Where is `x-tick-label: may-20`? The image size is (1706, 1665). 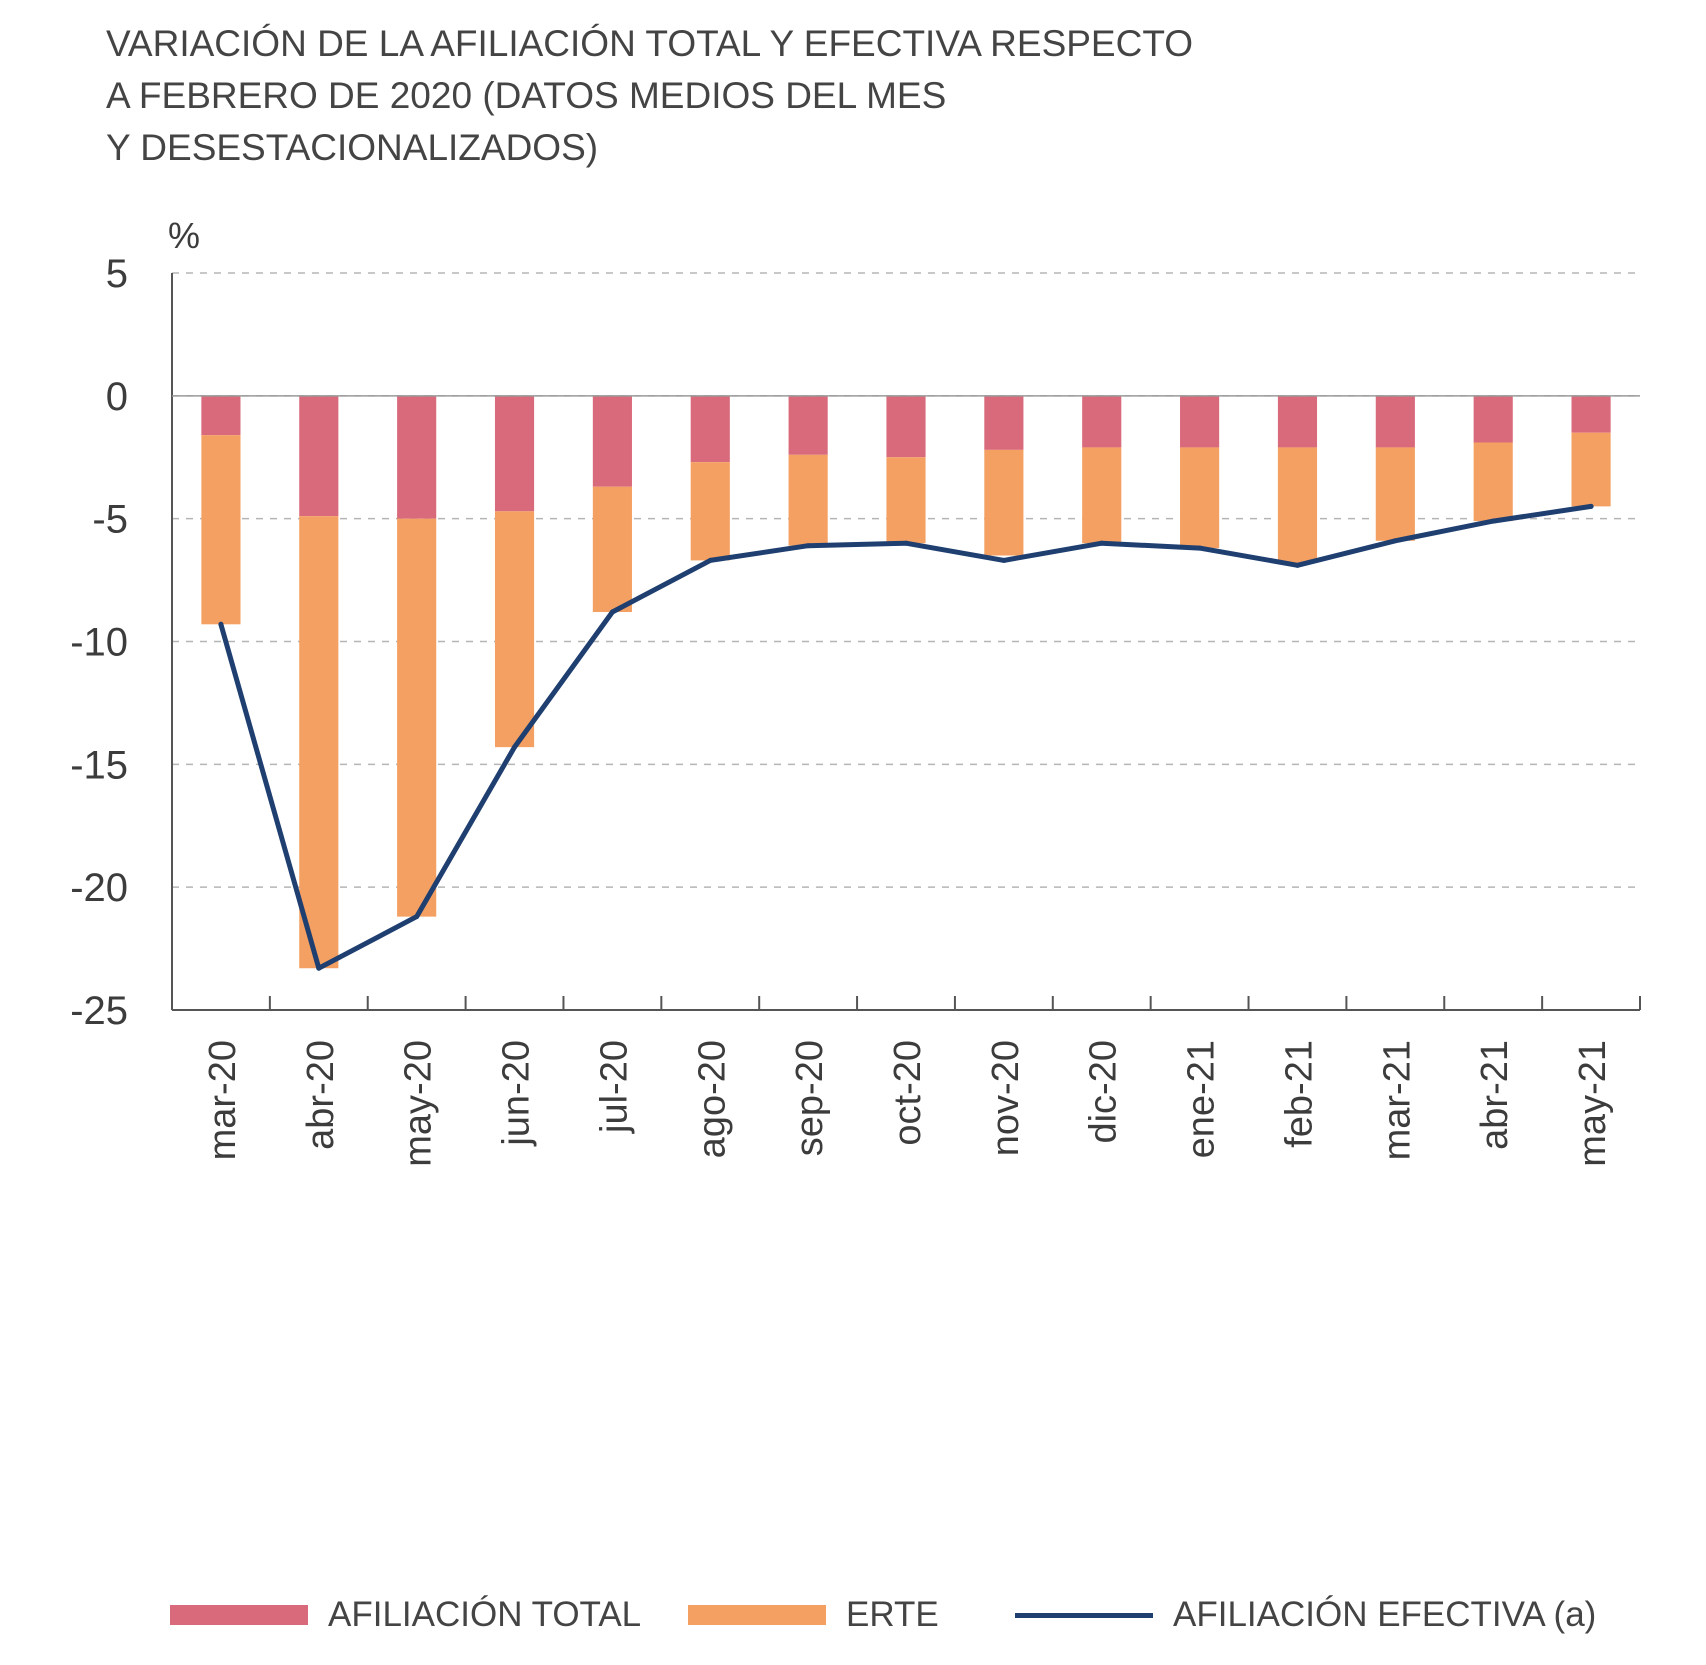 x-tick-label: may-20 is located at coordinates (419, 1103).